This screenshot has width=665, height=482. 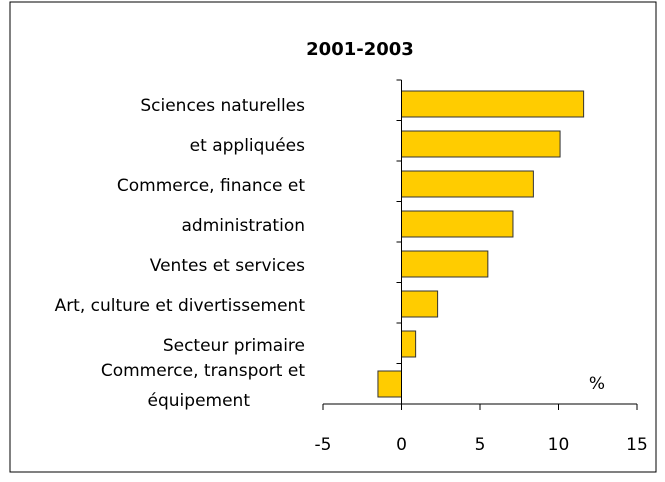 I want to click on y-tick-label: et appliquées, so click(x=247, y=146).